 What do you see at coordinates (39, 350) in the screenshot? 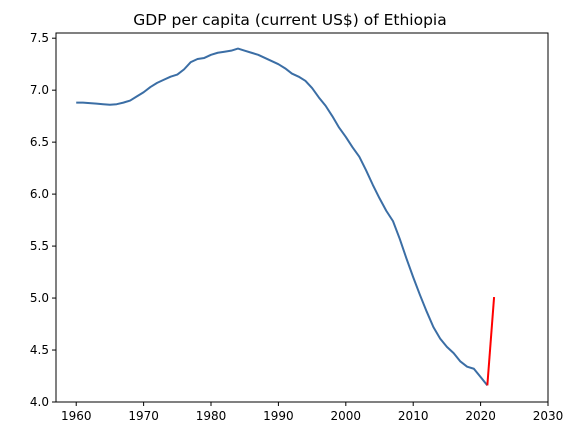
I see `y-tick-label: 4.5` at bounding box center [39, 350].